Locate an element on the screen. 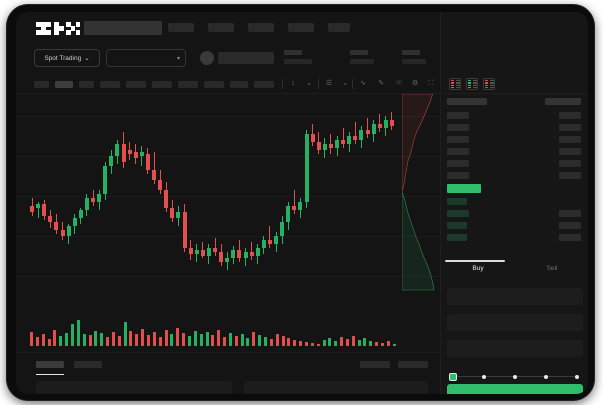 The width and height of the screenshot is (603, 405). fullscreen-icon: ⛶ is located at coordinates (431, 83).